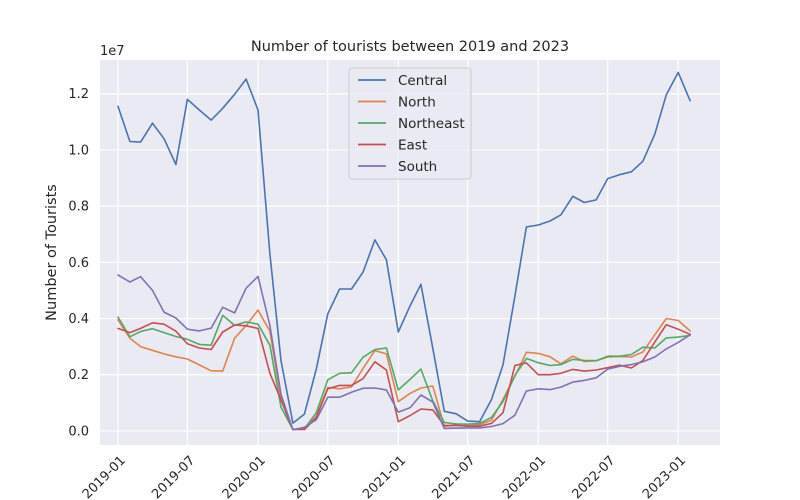 The image size is (800, 500). Describe the element at coordinates (78, 319) in the screenshot. I see `y-tick-label: 0.4` at that location.